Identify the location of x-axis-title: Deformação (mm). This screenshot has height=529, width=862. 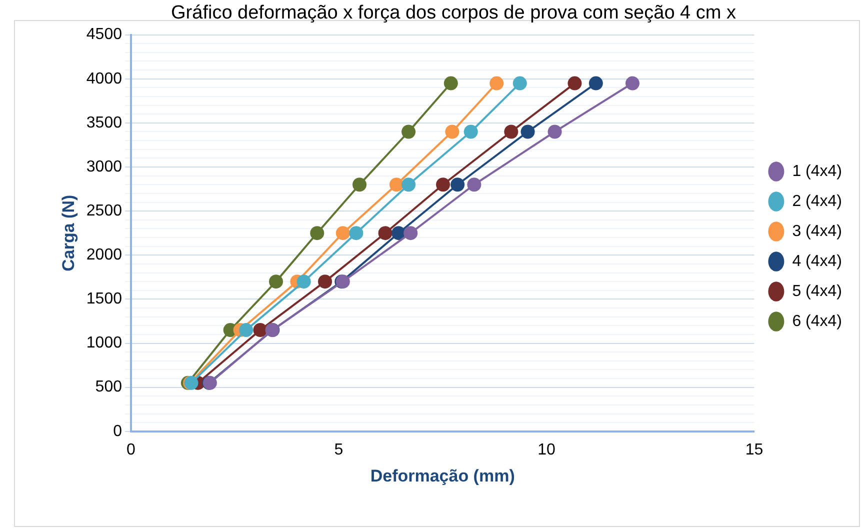
(442, 476).